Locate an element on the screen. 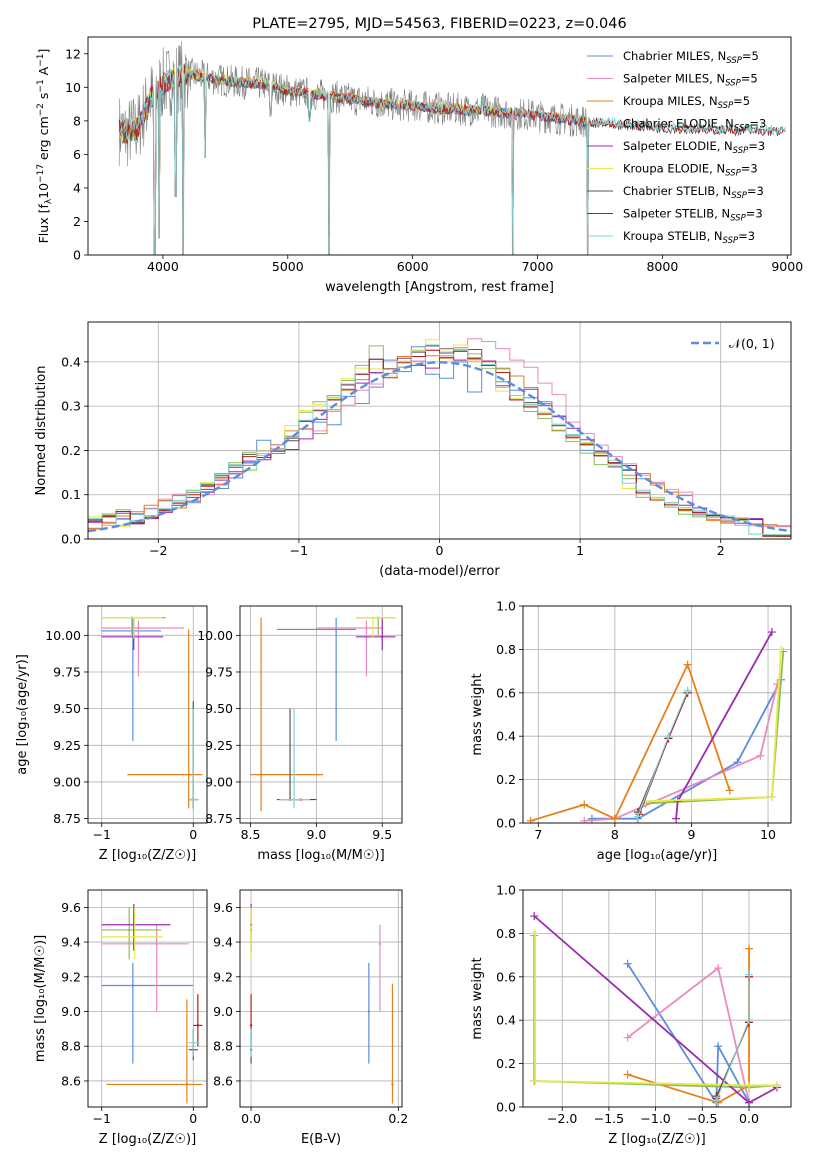 Image resolution: width=819 pixels, height=1170 pixels. y-tick-label: 2 is located at coordinates (77, 221).